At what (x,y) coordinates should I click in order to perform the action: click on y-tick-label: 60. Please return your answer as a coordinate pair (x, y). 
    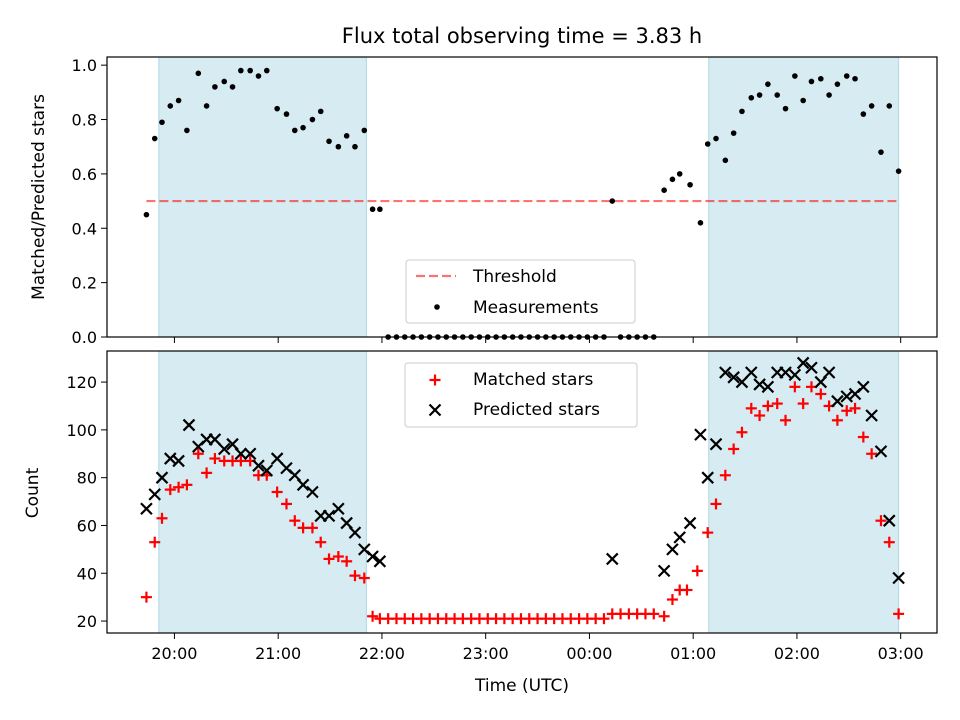
    Looking at the image, I should click on (87, 525).